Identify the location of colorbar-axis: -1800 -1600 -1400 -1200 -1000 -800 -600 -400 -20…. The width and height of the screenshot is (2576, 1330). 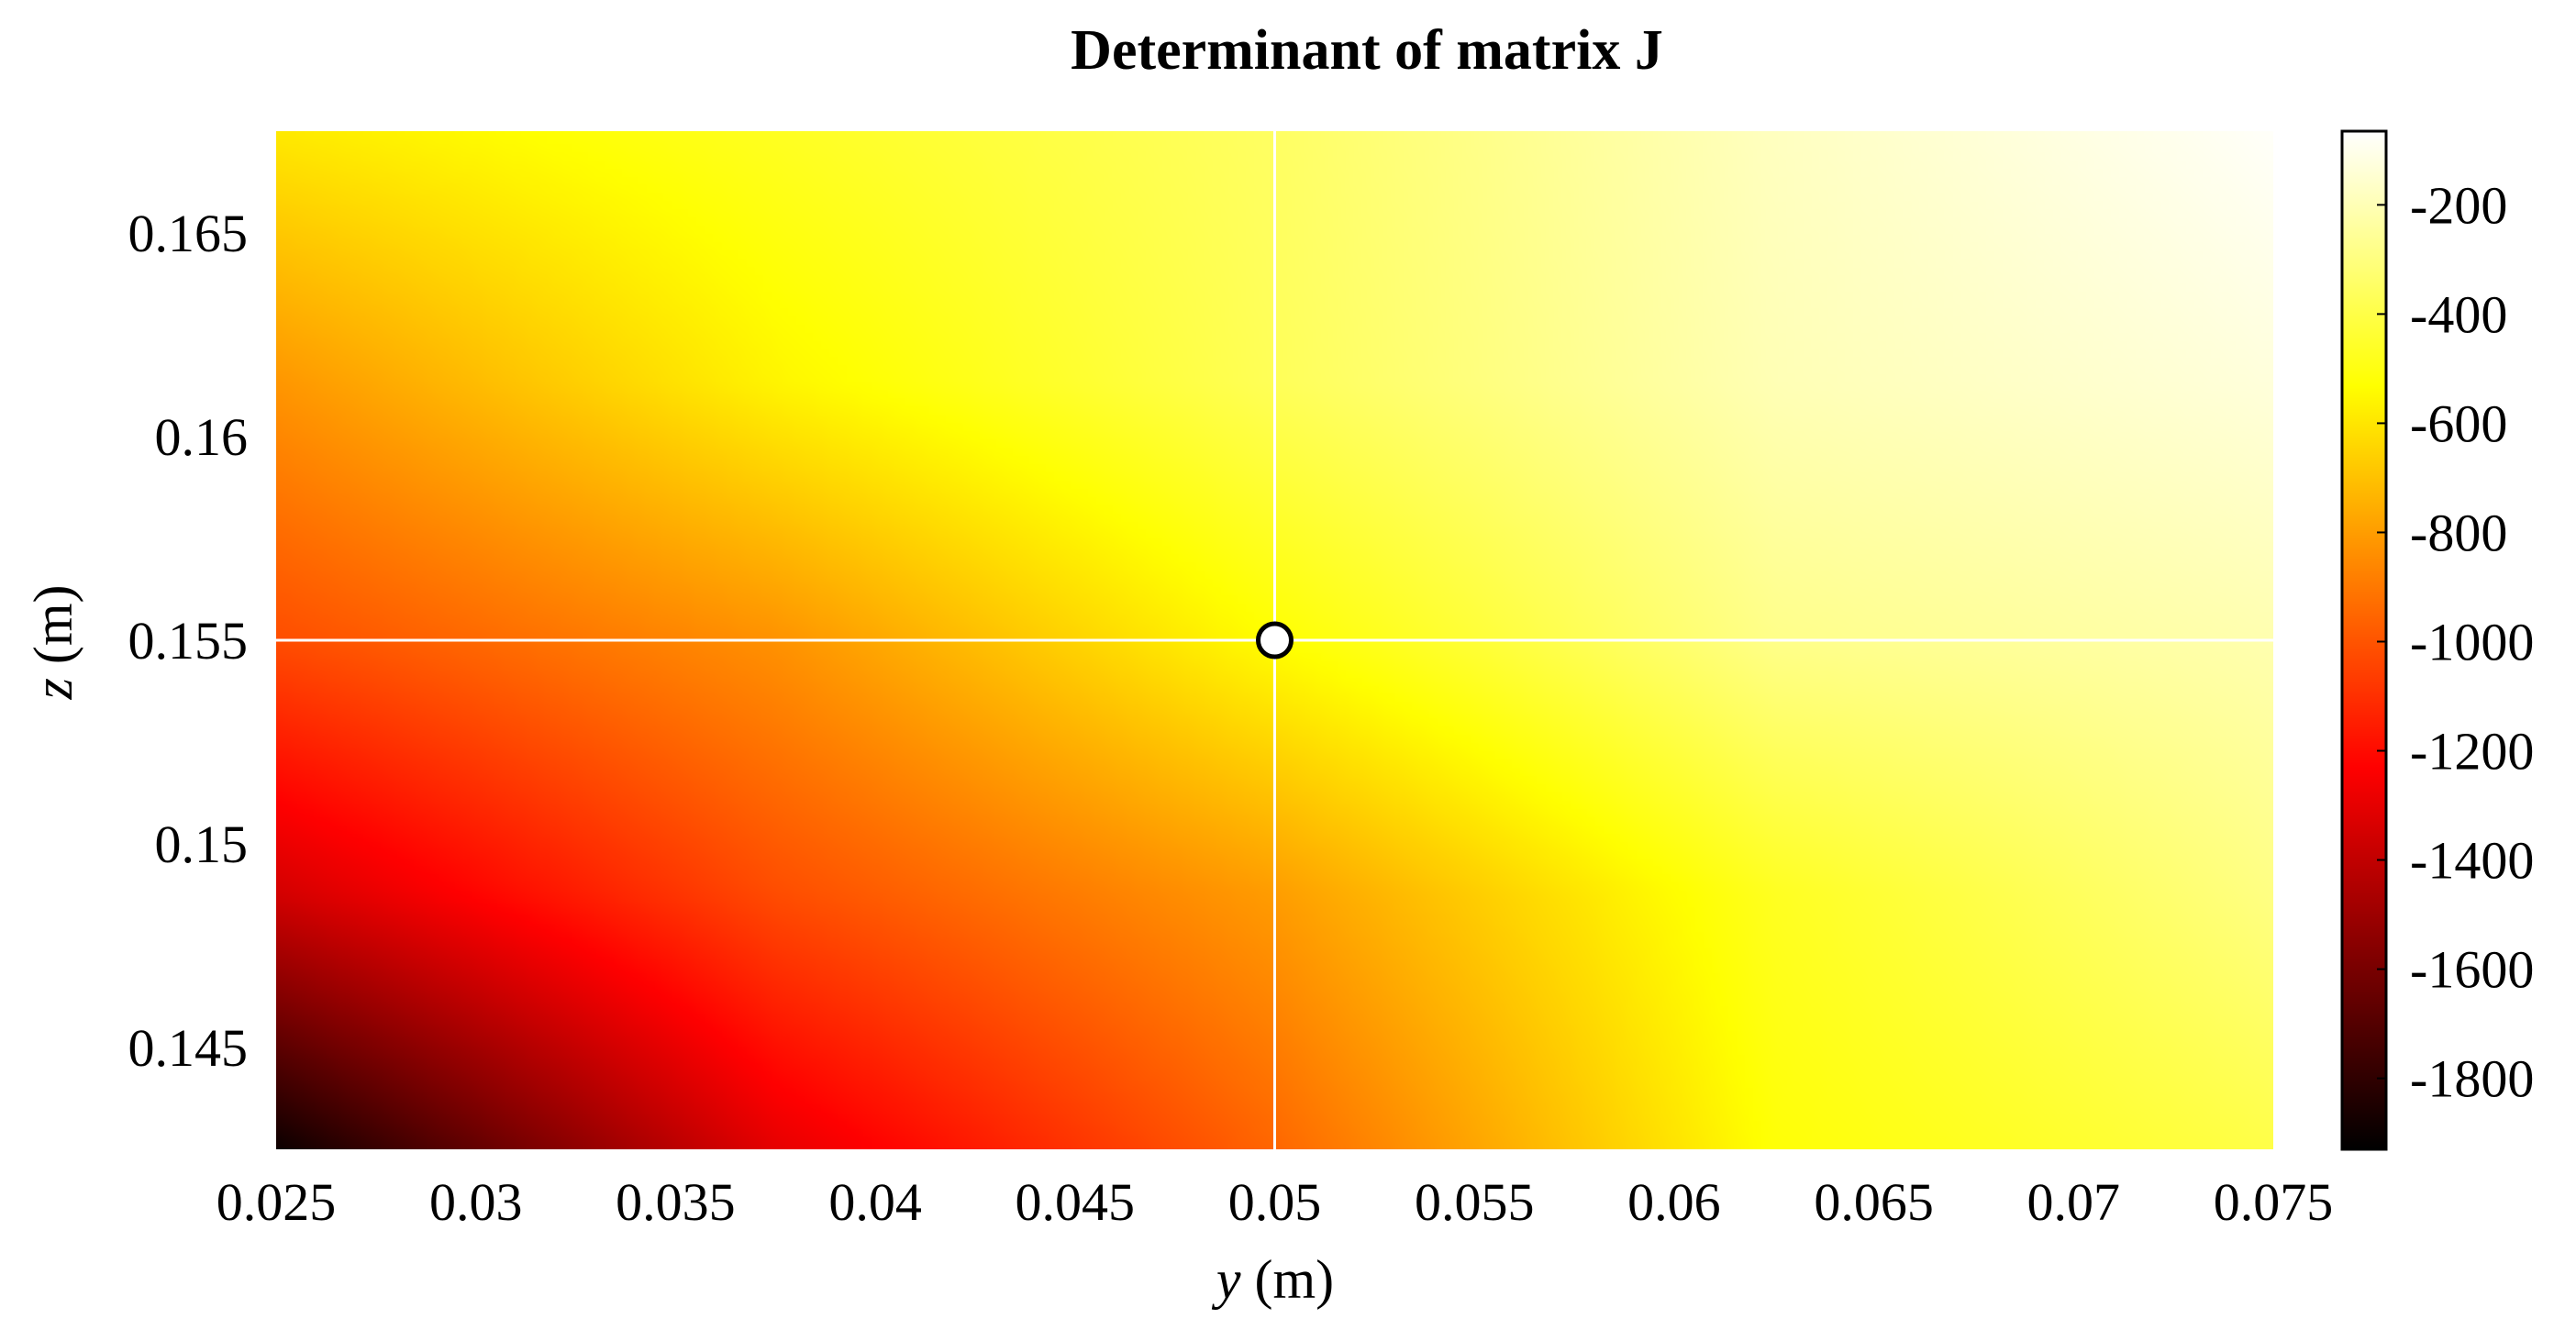
(2455, 642).